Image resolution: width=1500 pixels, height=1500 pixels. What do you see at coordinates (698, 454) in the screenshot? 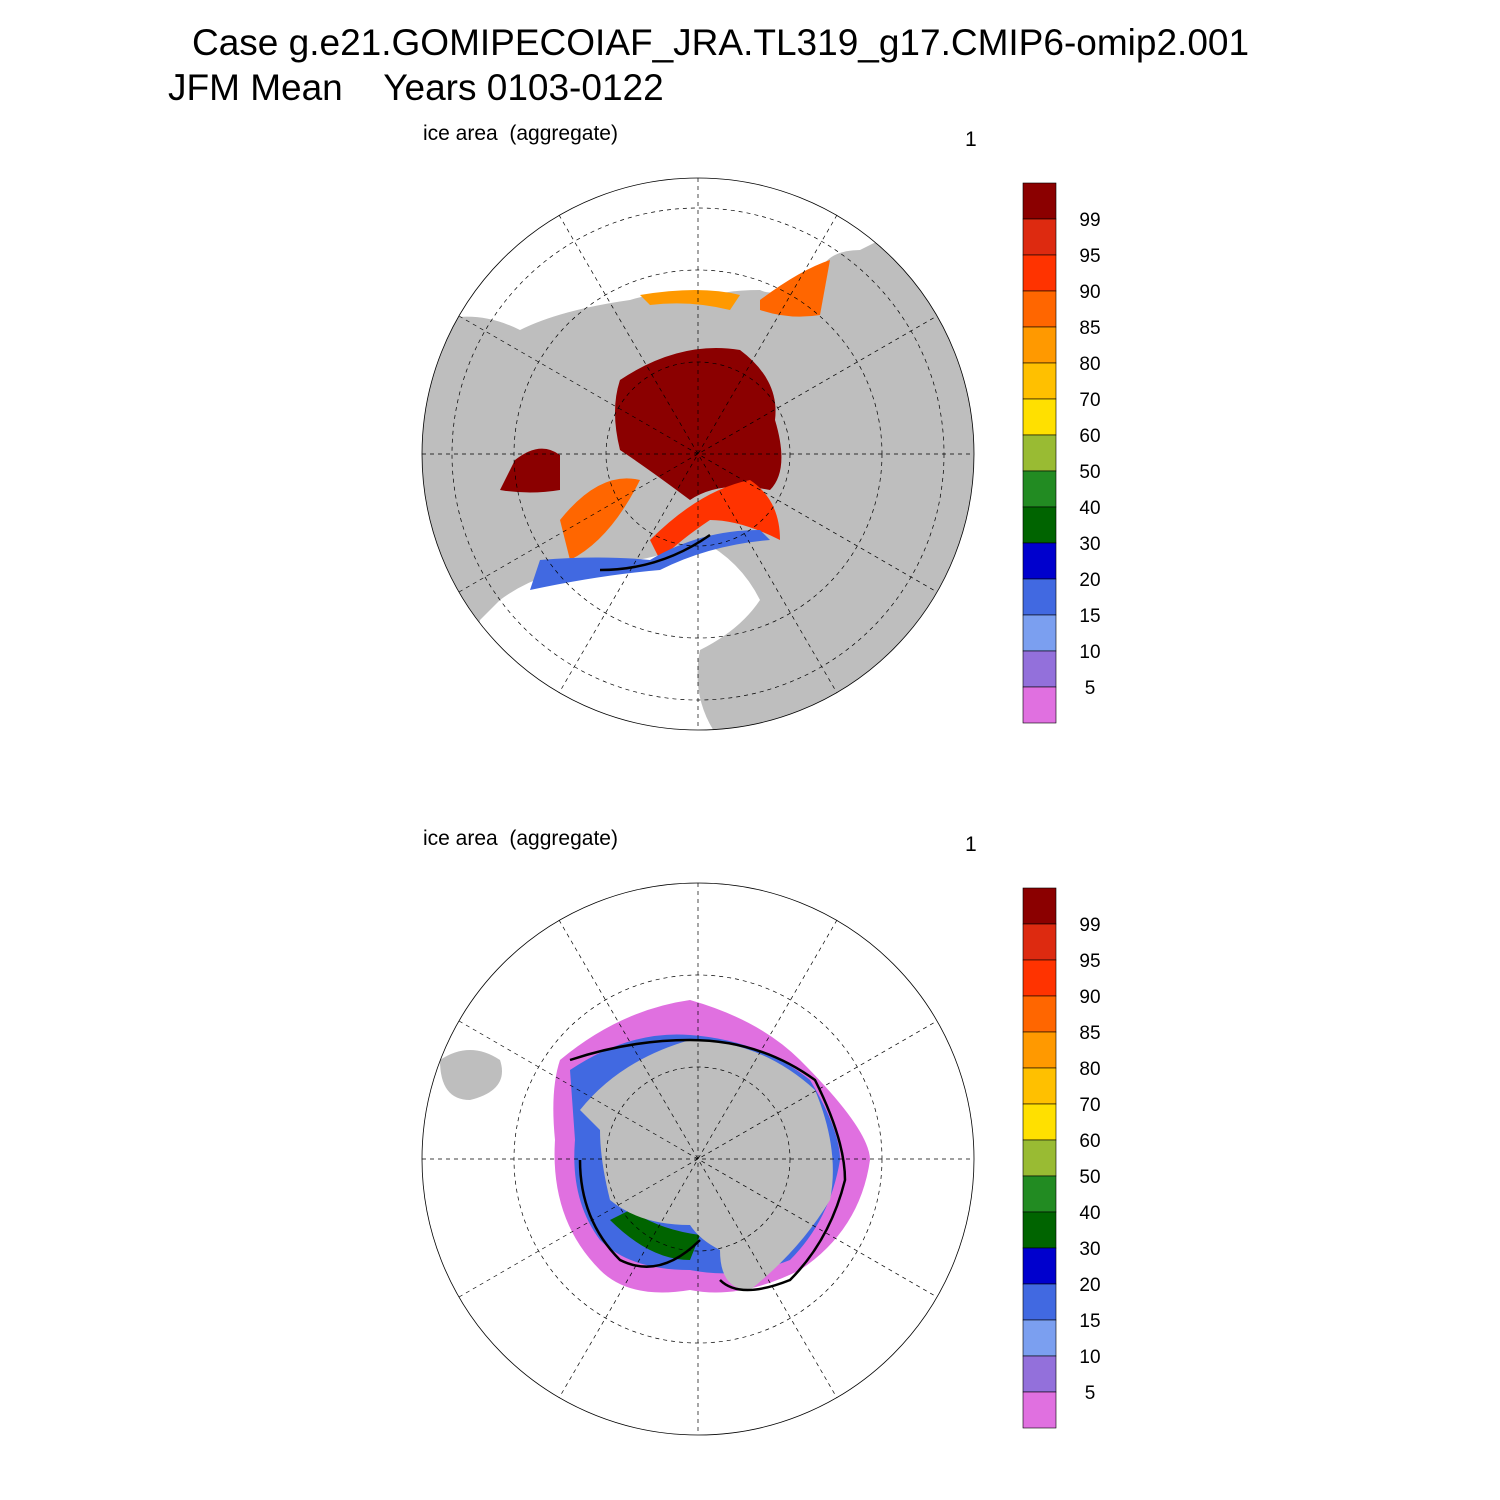
I see `arctic-map` at bounding box center [698, 454].